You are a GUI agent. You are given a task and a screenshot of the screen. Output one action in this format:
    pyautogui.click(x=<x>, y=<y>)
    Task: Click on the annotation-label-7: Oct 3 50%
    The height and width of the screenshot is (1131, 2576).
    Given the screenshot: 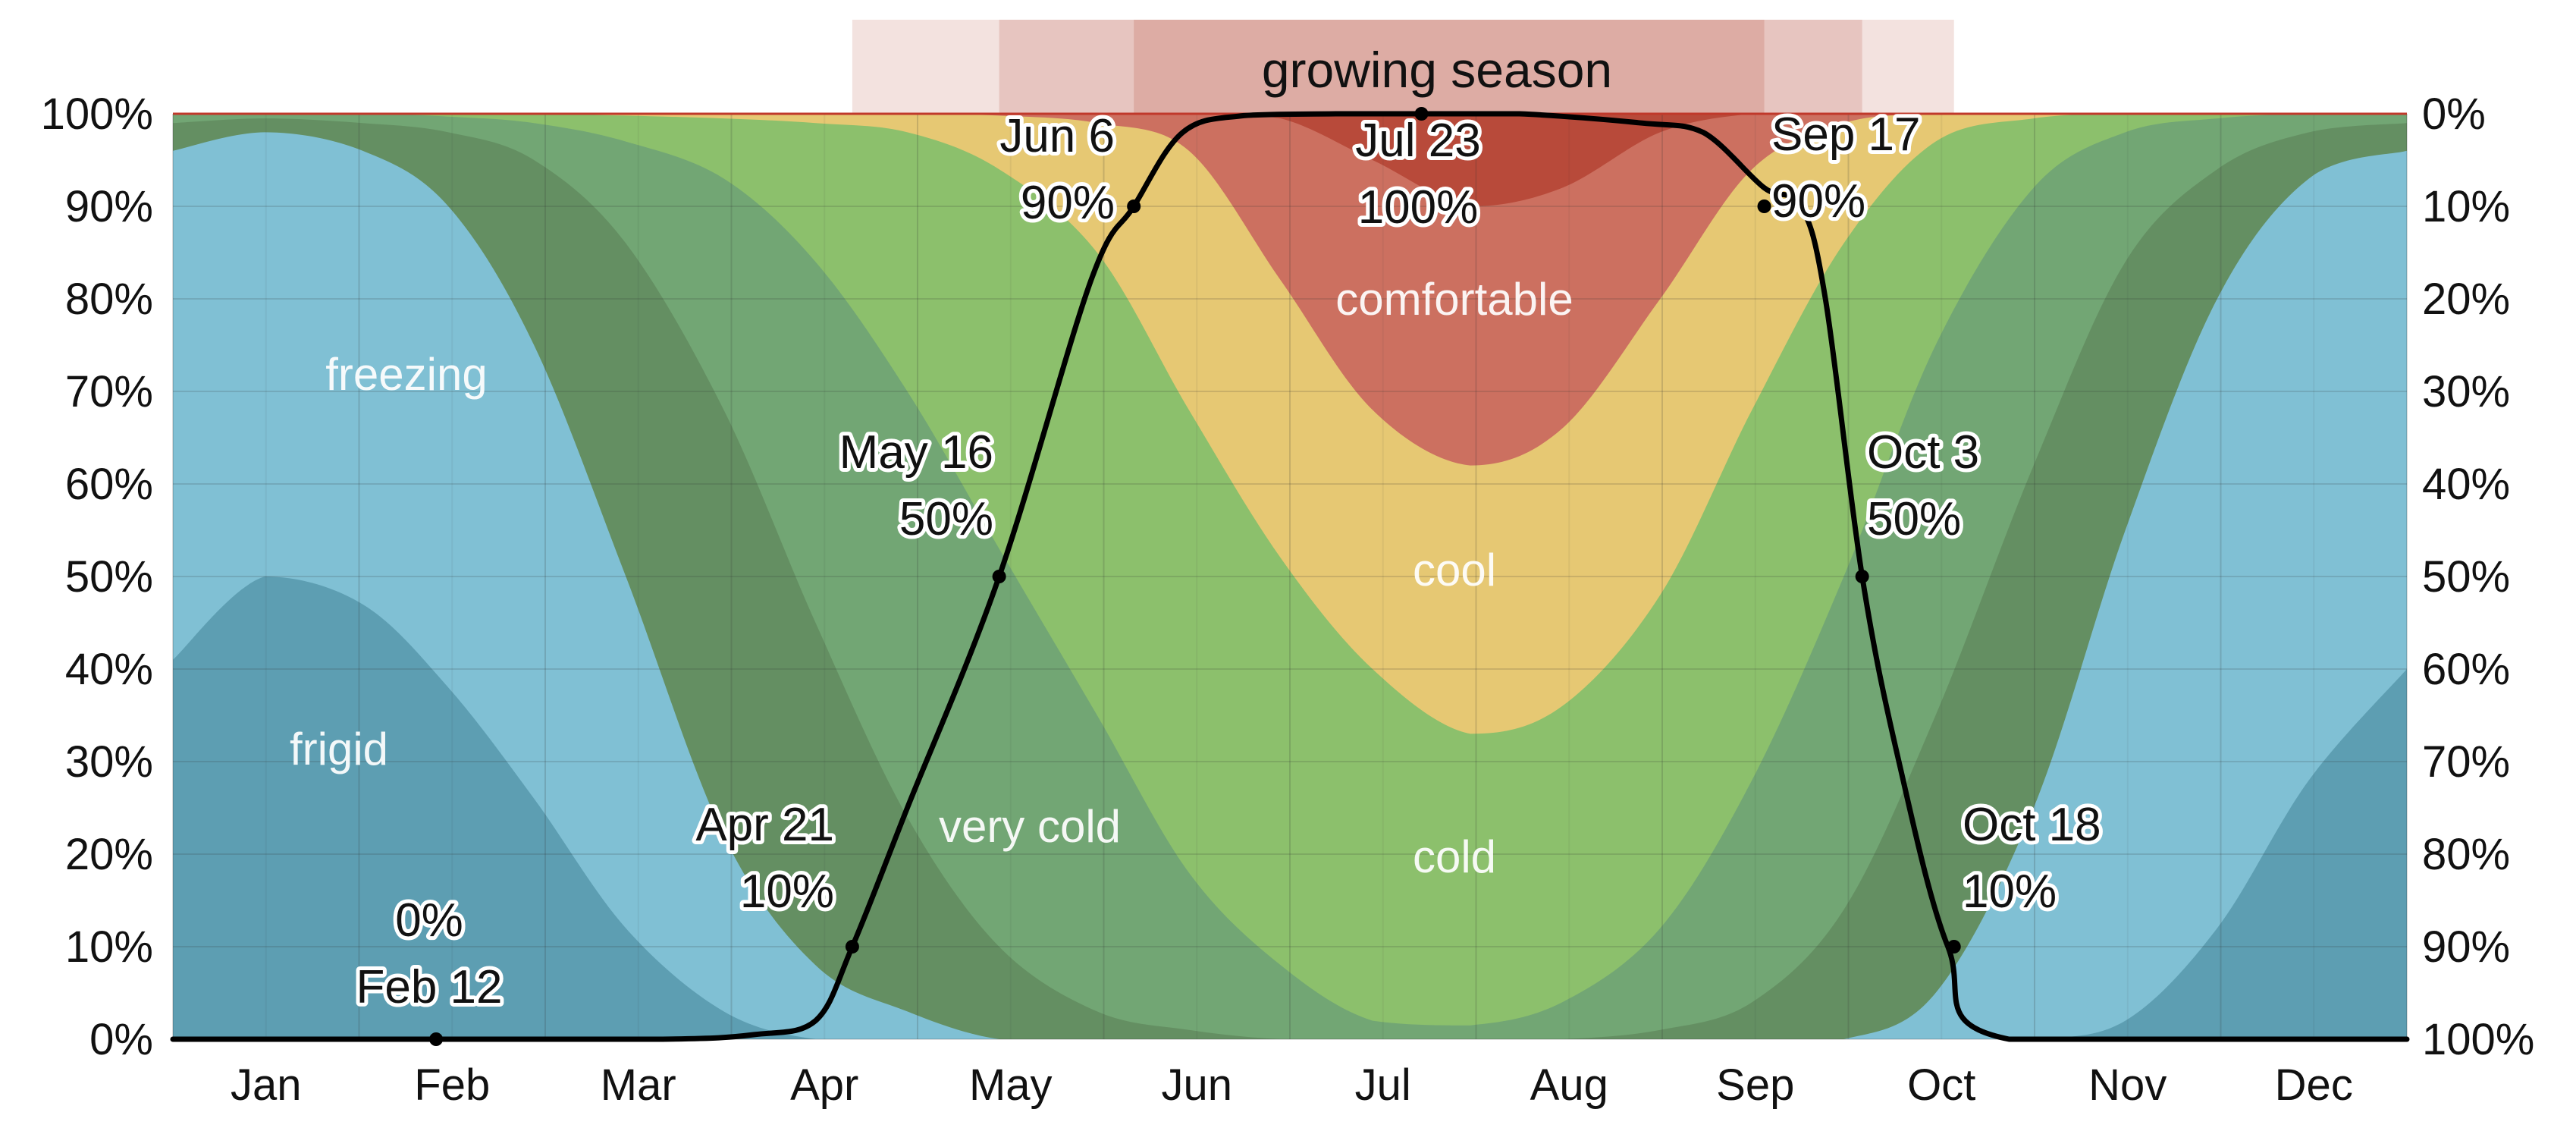 What is the action you would take?
    pyautogui.click(x=1923, y=485)
    